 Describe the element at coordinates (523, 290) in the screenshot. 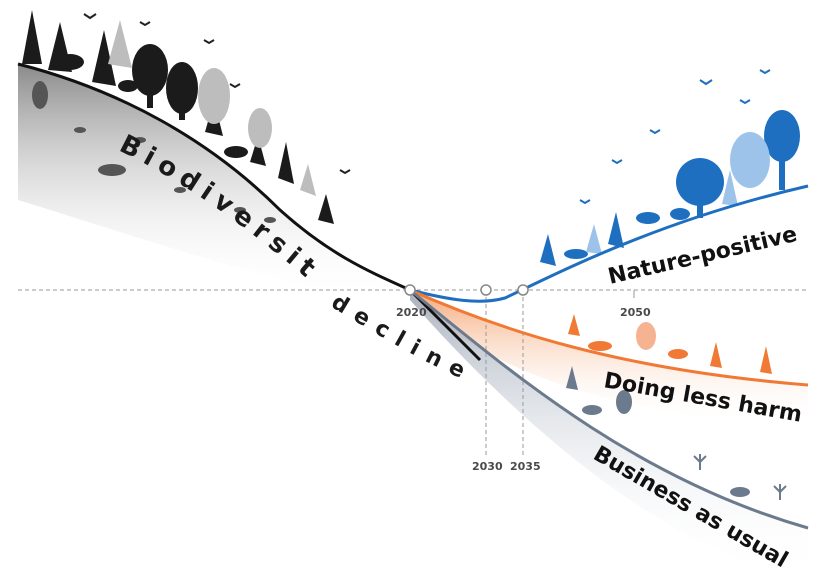

I see `marker-2035` at that location.